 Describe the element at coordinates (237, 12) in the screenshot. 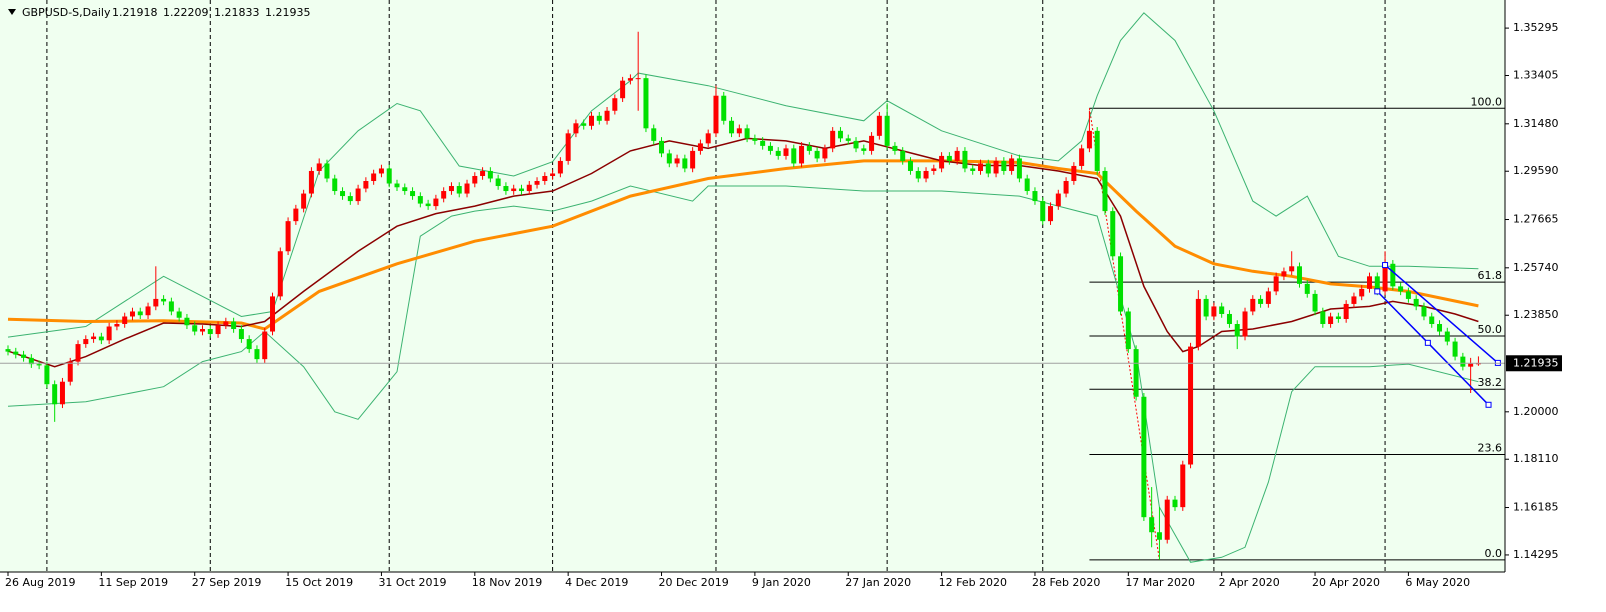

I see `low-value: 1.21833` at that location.